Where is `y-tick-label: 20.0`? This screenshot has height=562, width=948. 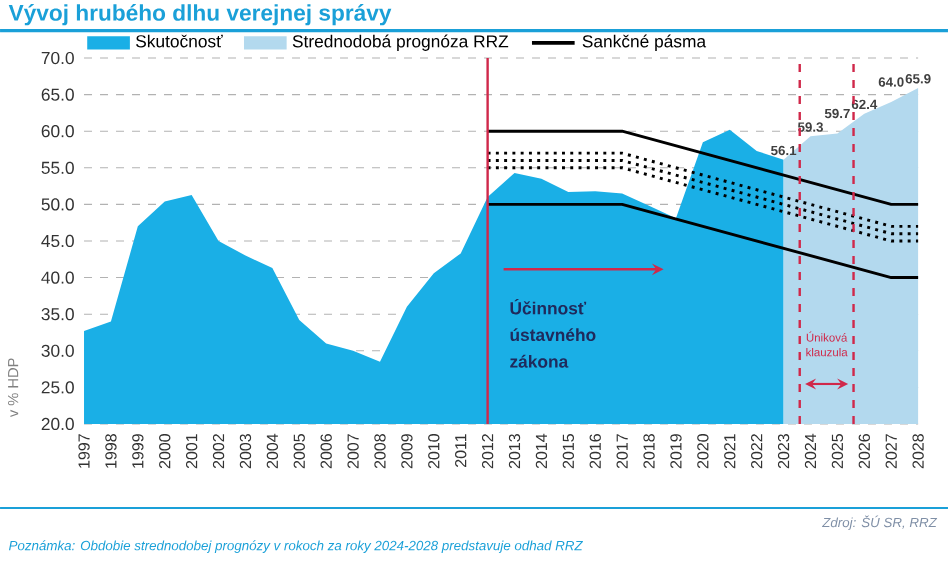 y-tick-label: 20.0 is located at coordinates (57, 424).